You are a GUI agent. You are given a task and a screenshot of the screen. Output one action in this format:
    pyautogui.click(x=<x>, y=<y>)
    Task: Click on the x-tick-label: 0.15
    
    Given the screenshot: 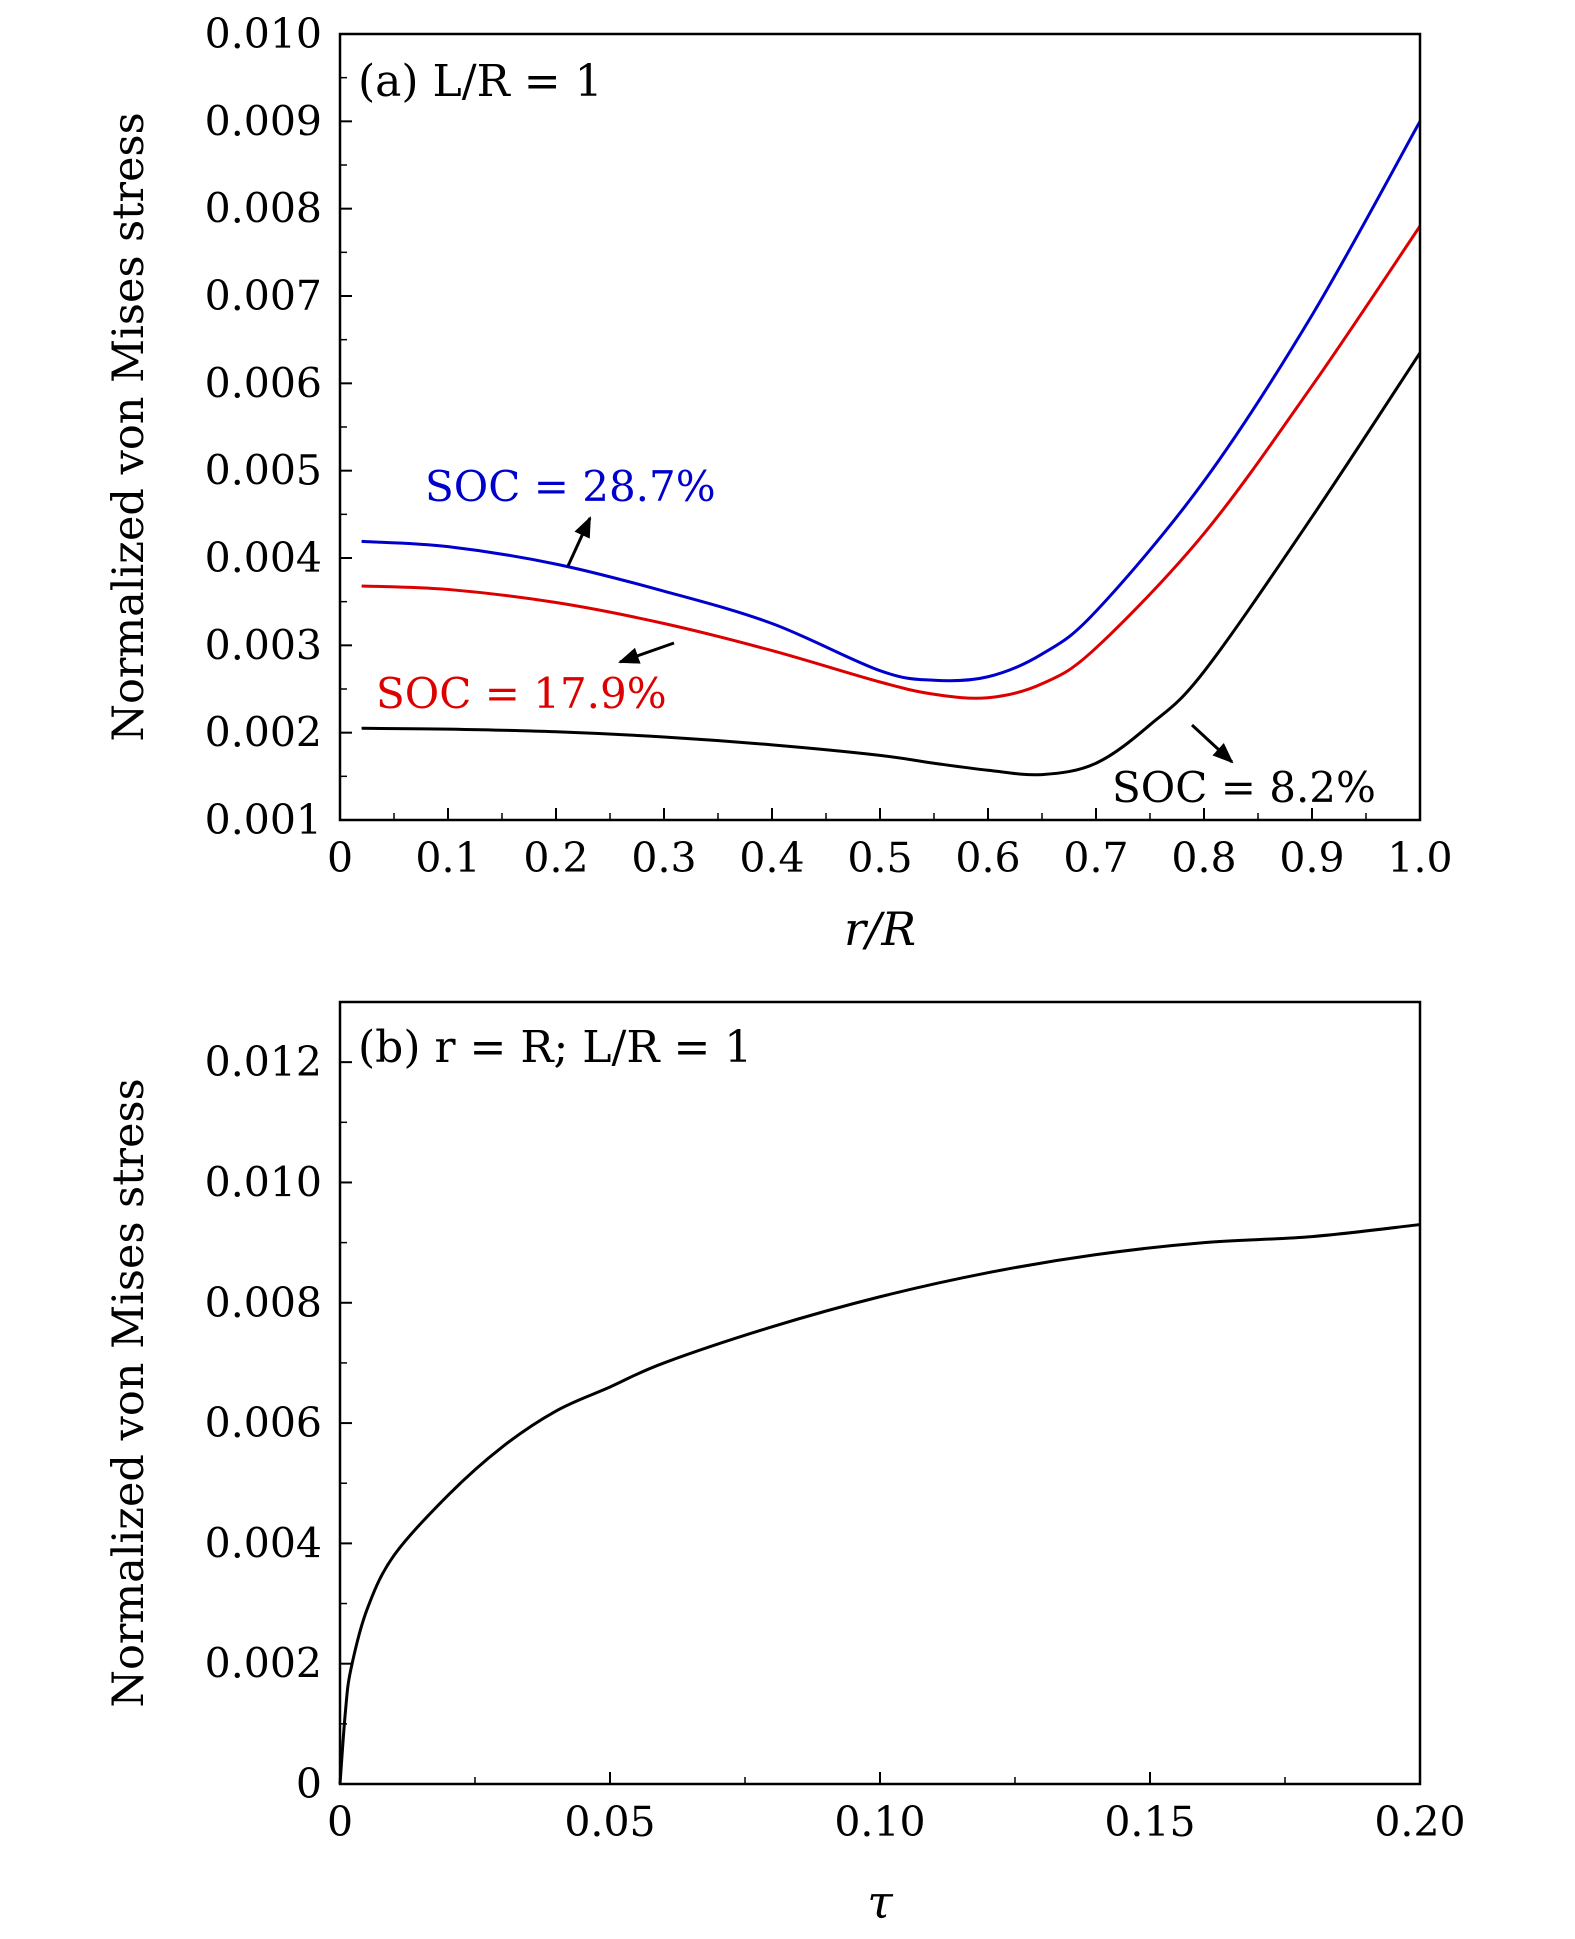 What is the action you would take?
    pyautogui.click(x=1149, y=1822)
    